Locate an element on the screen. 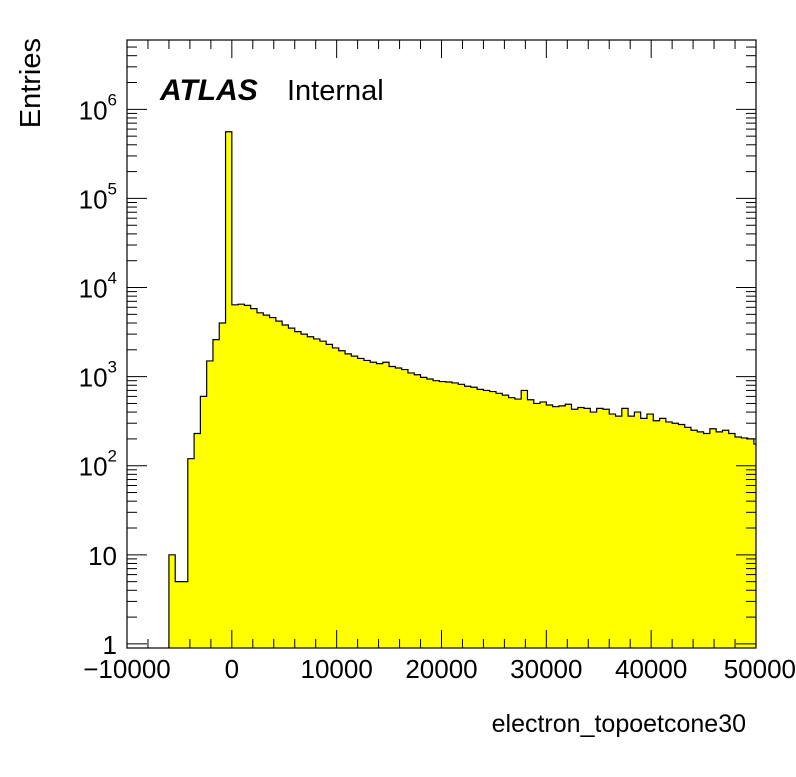 The height and width of the screenshot is (777, 796). x-tick-label: 0 is located at coordinates (232, 669).